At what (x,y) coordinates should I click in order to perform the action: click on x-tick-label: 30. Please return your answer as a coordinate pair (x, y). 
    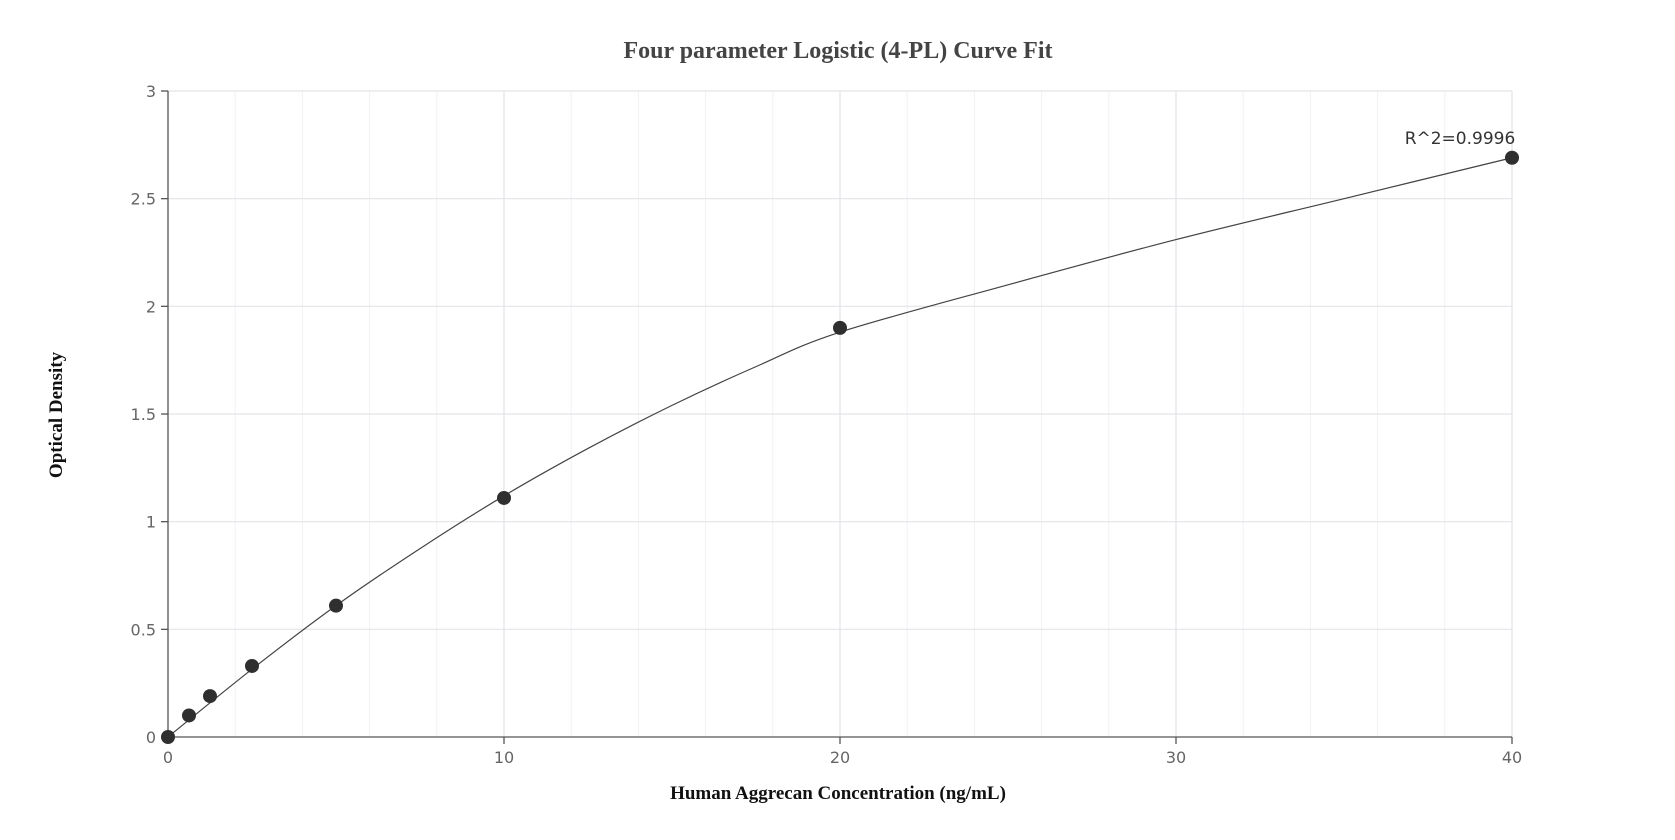
    Looking at the image, I should click on (1176, 757).